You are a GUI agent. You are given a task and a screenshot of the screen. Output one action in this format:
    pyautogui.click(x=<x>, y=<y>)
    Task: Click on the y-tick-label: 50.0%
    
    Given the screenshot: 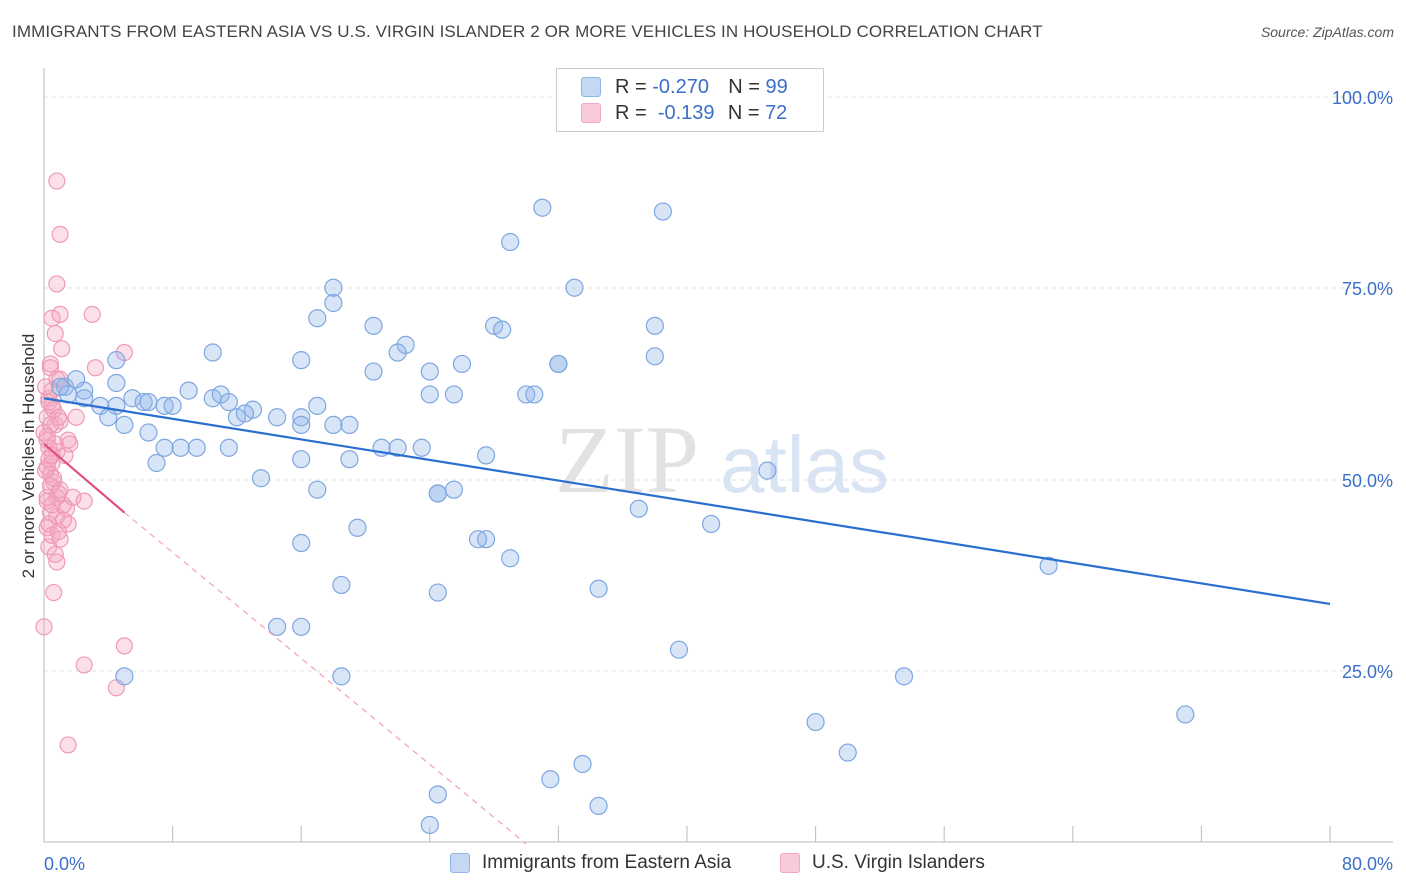 What is the action you would take?
    pyautogui.click(x=1367, y=481)
    